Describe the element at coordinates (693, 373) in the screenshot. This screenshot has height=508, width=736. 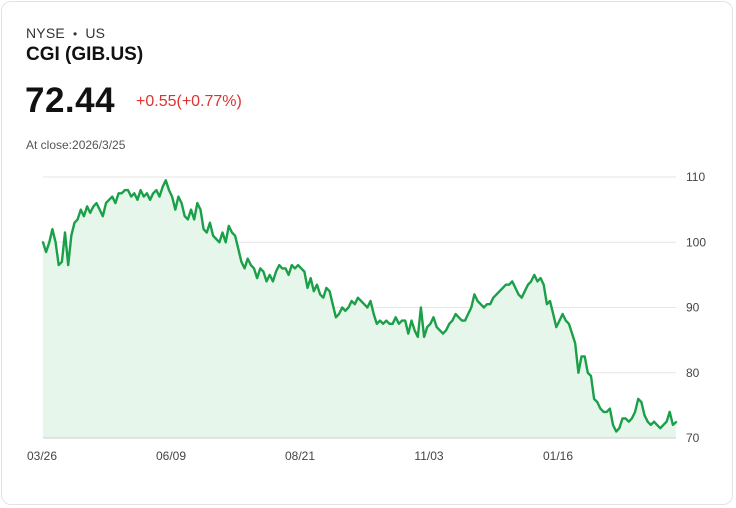
I see `y-tick-label: 80` at that location.